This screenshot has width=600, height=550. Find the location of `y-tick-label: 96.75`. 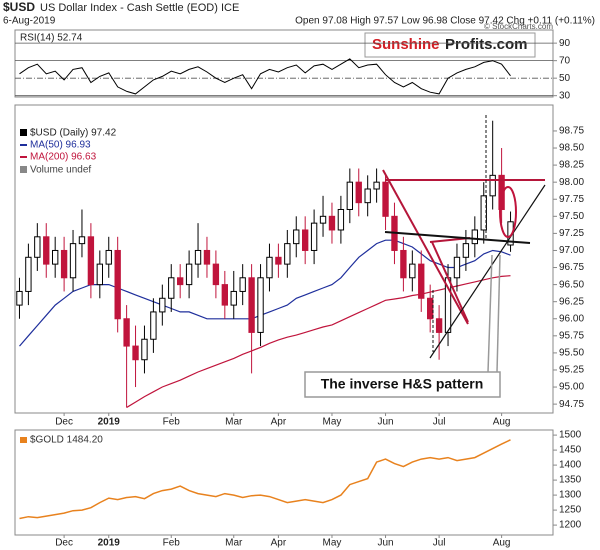

y-tick-label: 96.75 is located at coordinates (571, 267).